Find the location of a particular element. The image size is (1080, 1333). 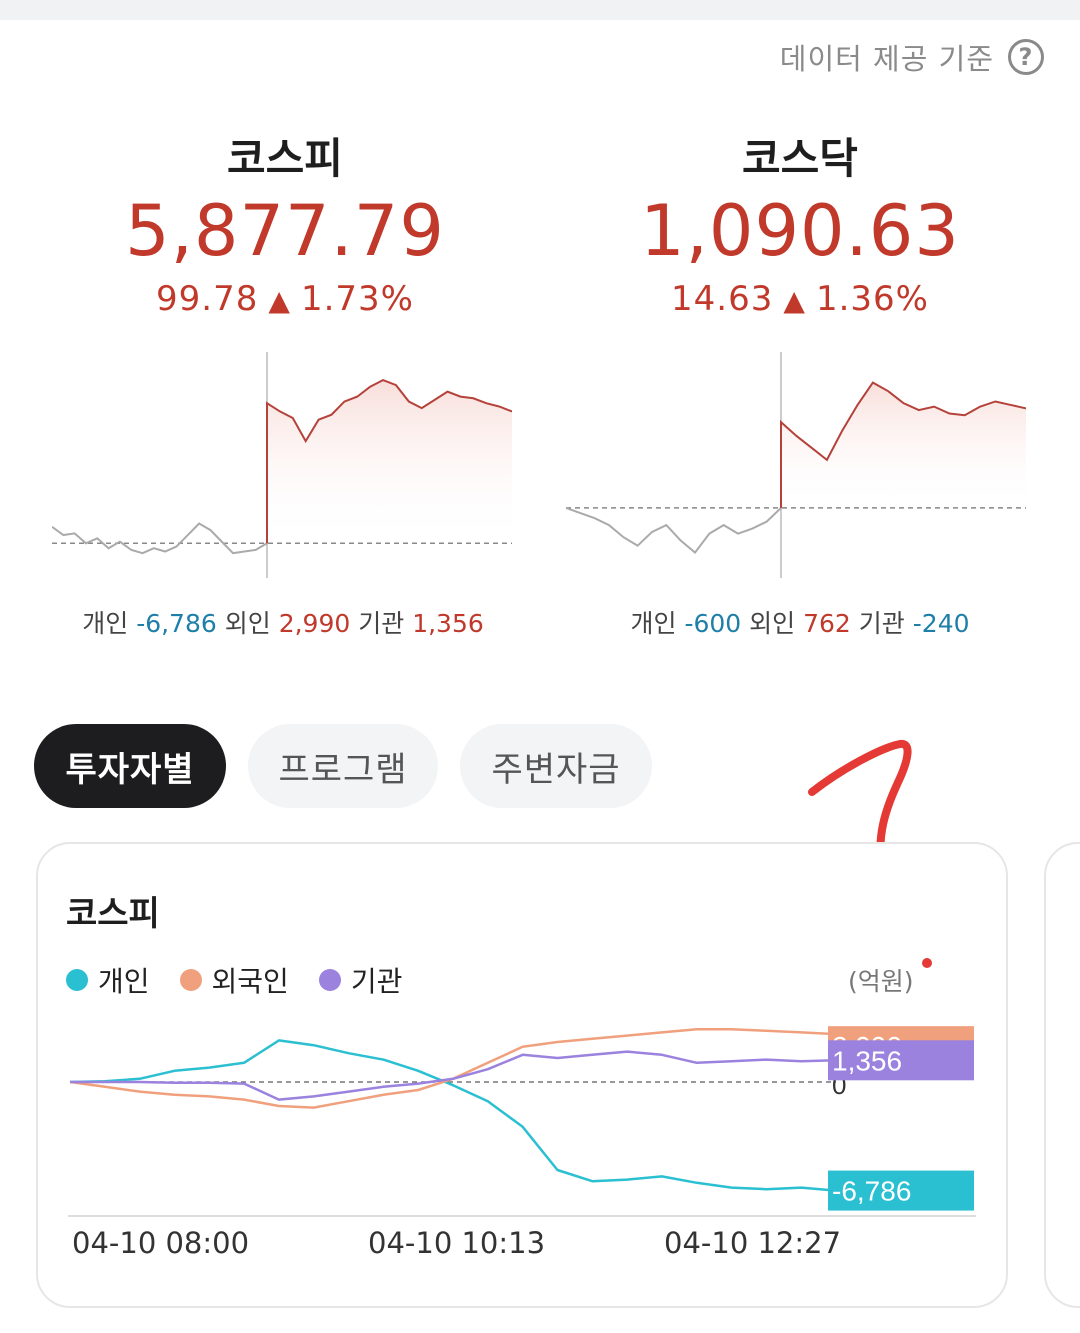

chart-legend: 개인 외국인 기관 is located at coordinates (234, 980).